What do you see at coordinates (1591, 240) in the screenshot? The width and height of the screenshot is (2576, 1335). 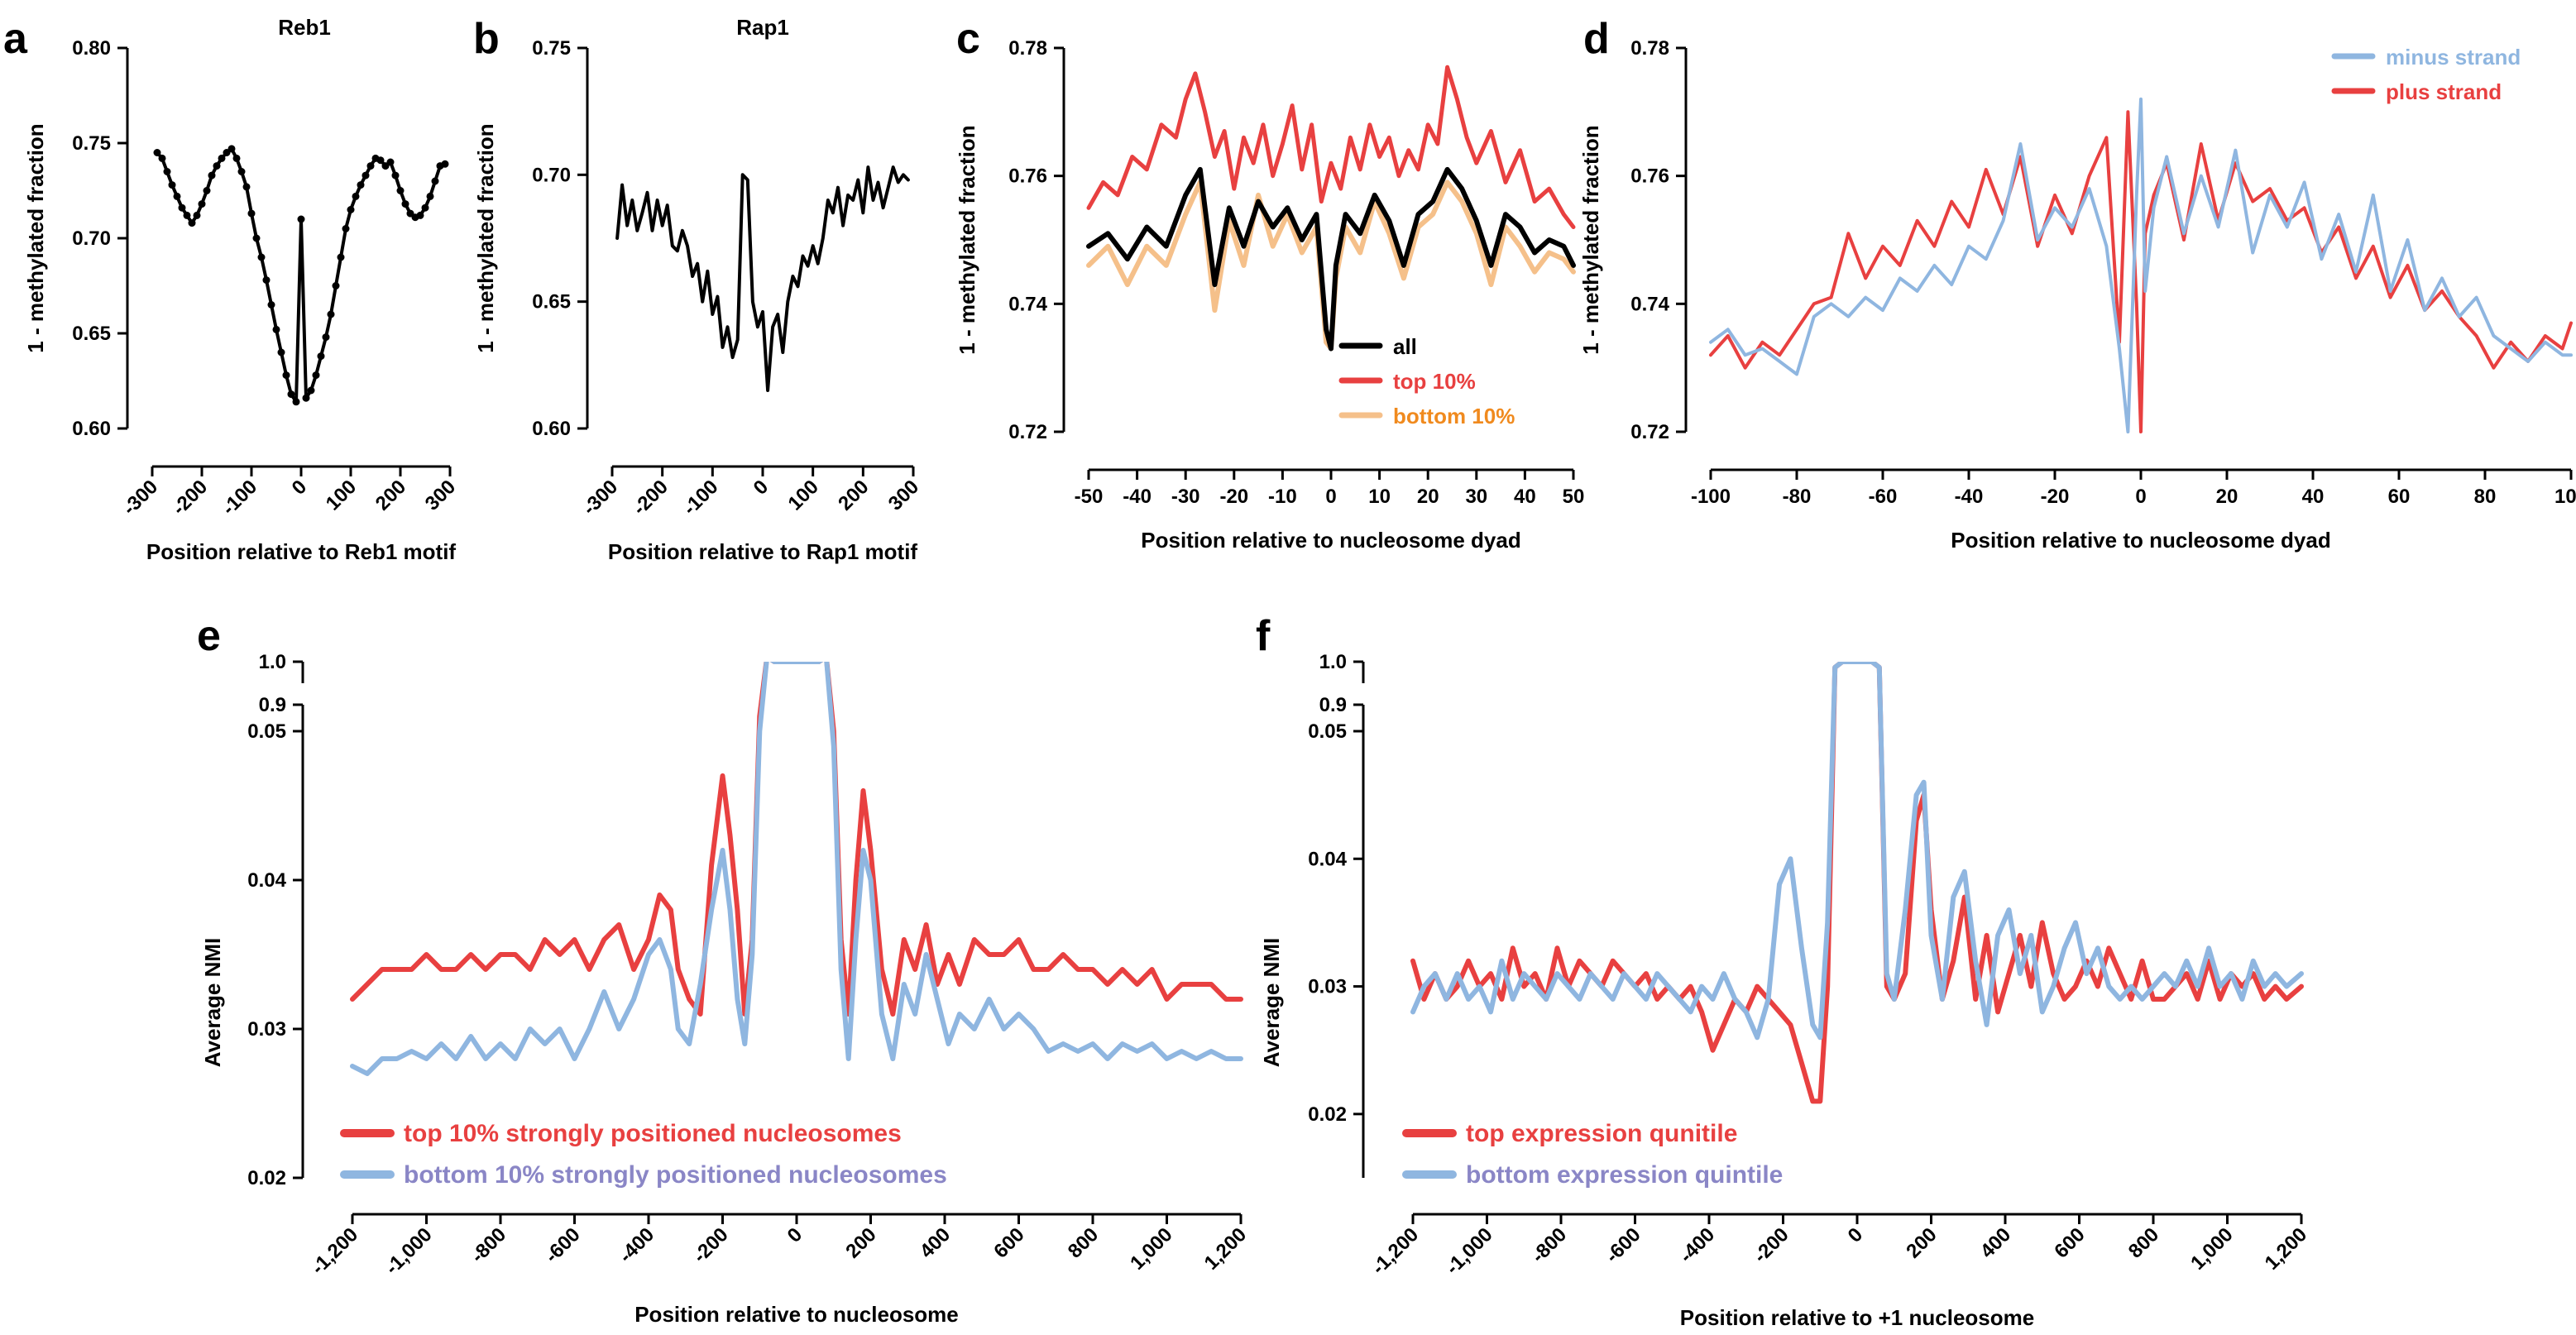 I see `y-axis-label-d: 1 - methylated fraction` at bounding box center [1591, 240].